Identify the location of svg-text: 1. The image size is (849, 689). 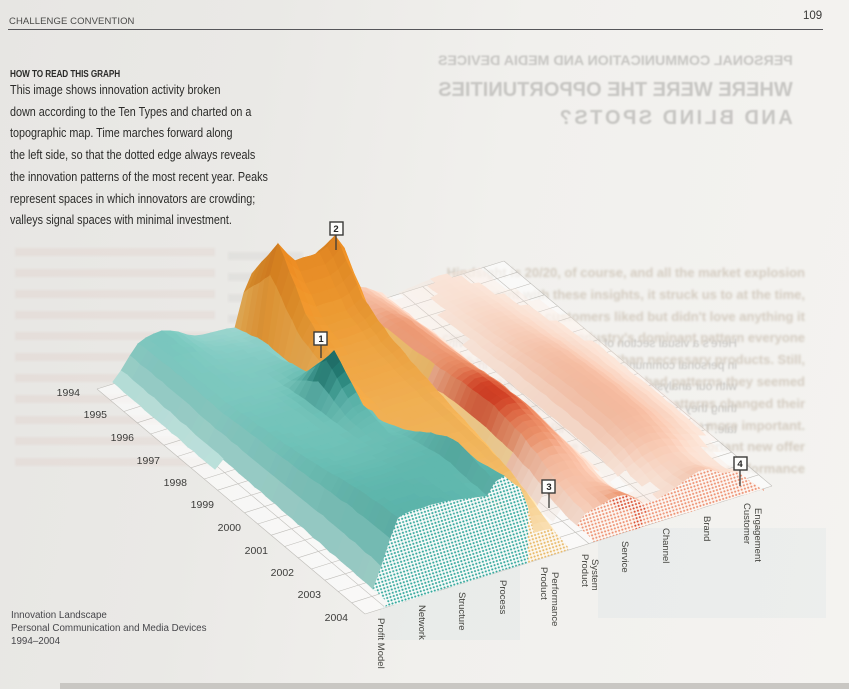
(321, 339).